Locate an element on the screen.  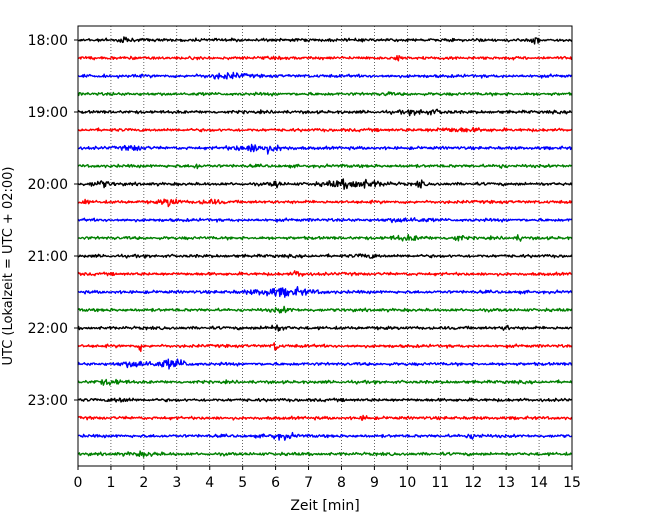
x-tick-label-0: 0 is located at coordinates (78, 483).